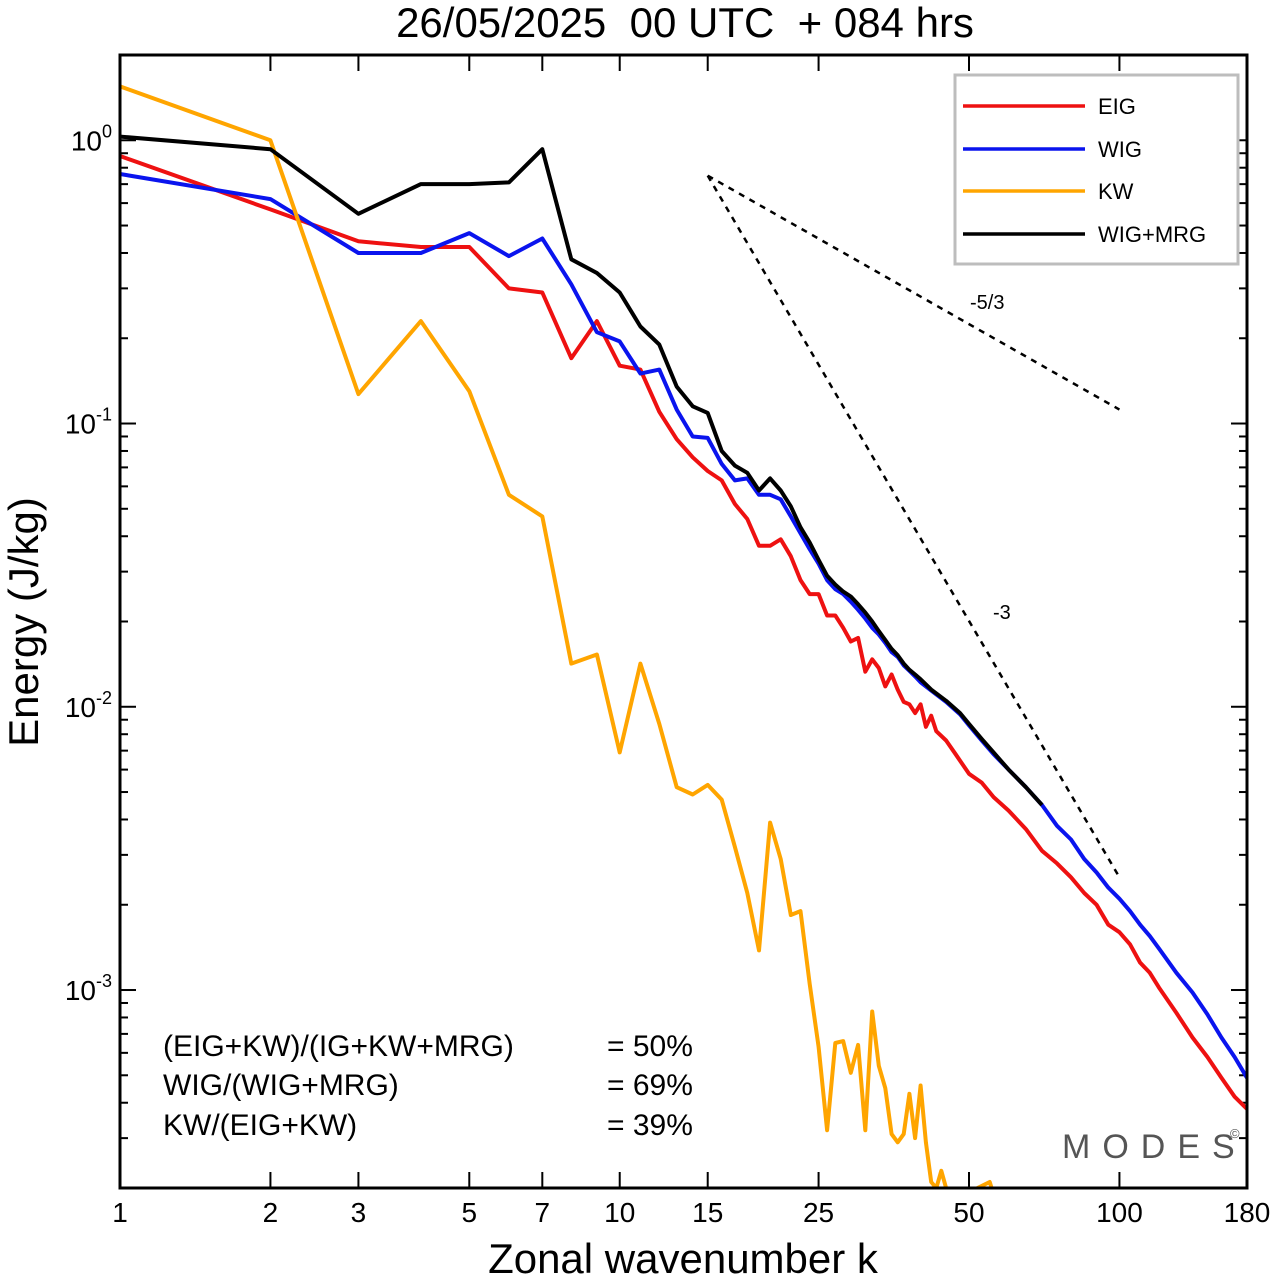 This screenshot has height=1281, width=1280. I want to click on x-tick-label: 7, so click(543, 1212).